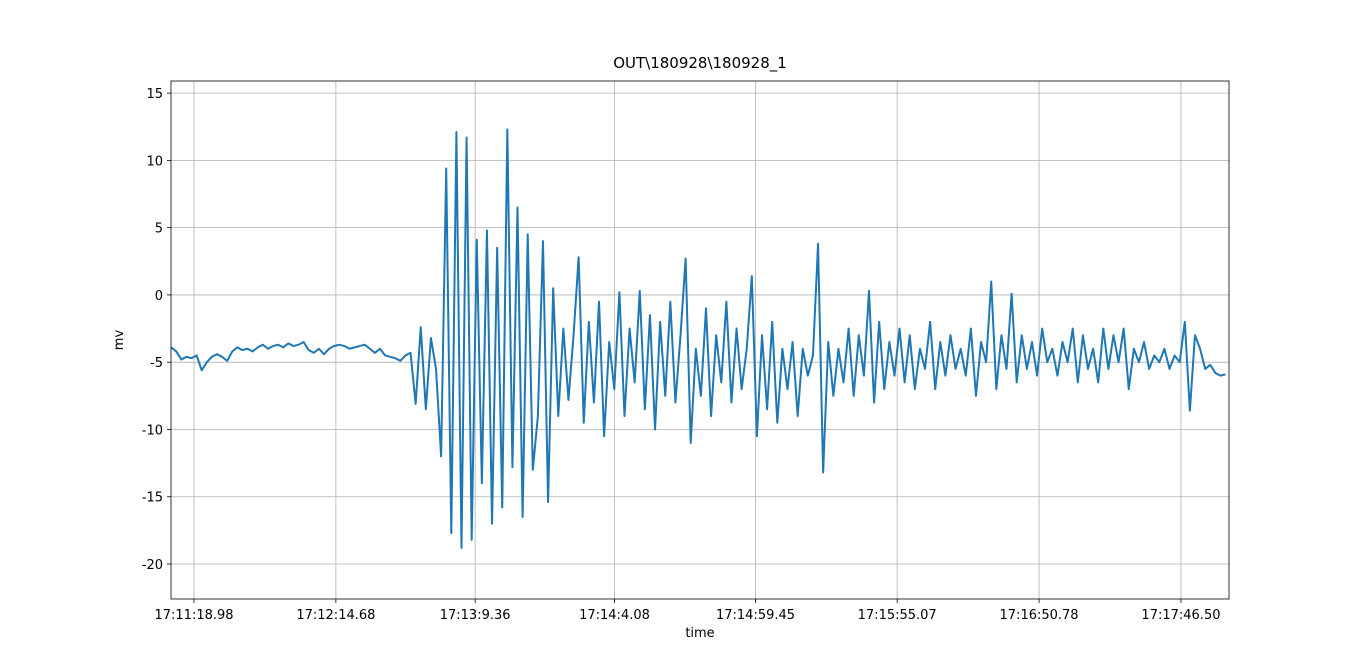 The image size is (1366, 672). What do you see at coordinates (193, 615) in the screenshot?
I see `x-tick-label: 17:11:18.98` at bounding box center [193, 615].